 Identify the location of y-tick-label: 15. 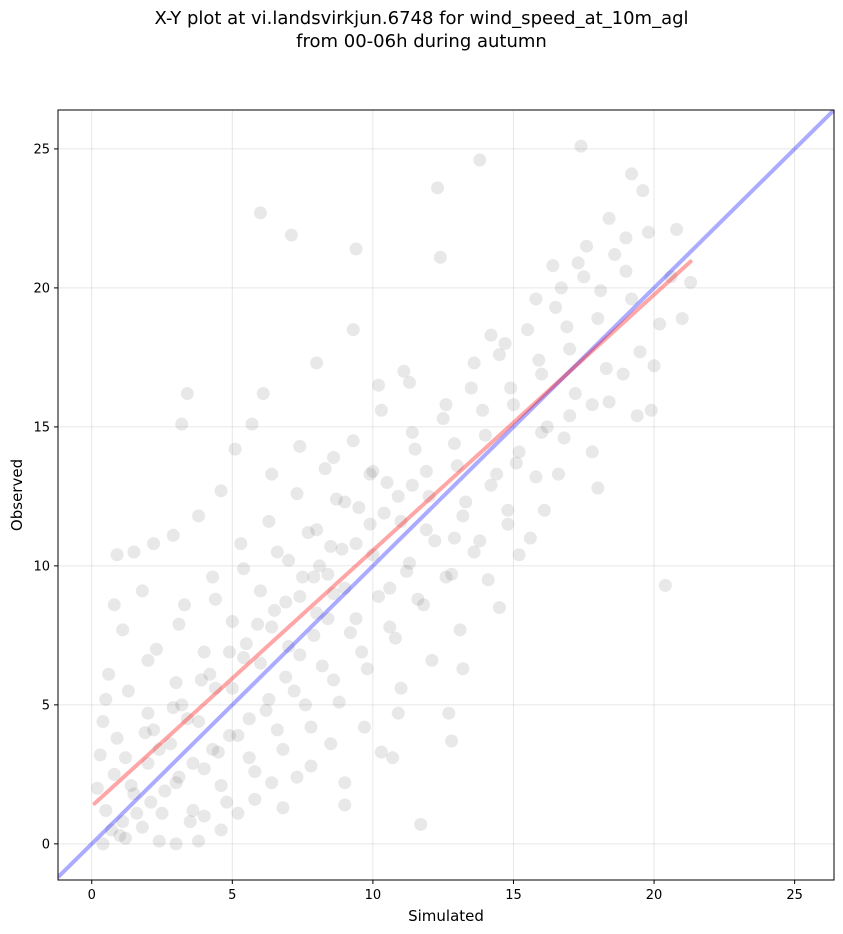
(41, 427).